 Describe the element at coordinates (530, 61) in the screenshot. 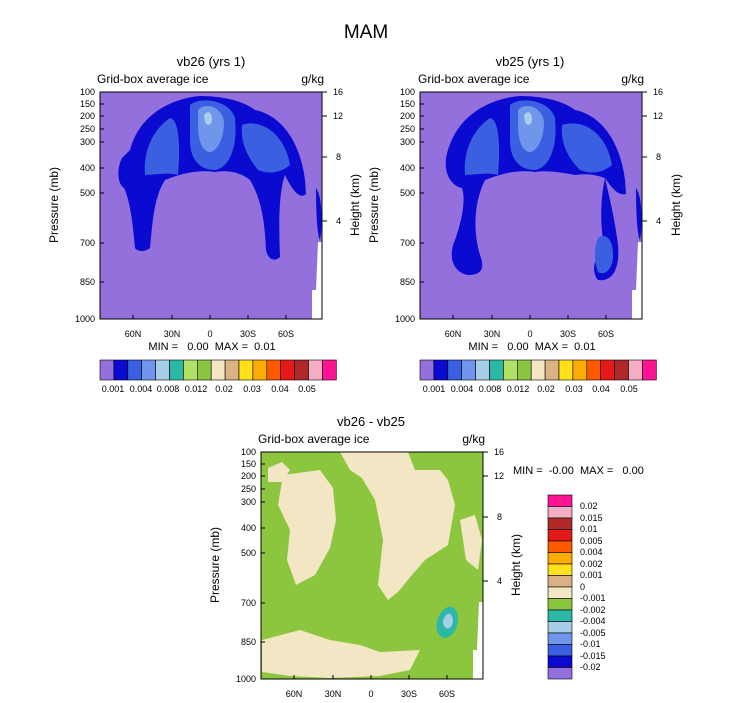

I see `panel-title: vb25 (yrs 1)` at that location.